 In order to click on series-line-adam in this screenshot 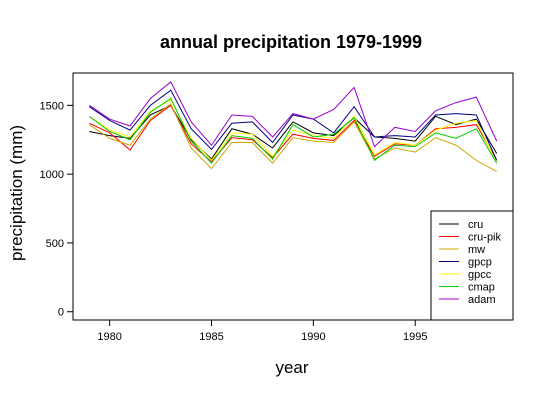, I will do `click(293, 114)`.